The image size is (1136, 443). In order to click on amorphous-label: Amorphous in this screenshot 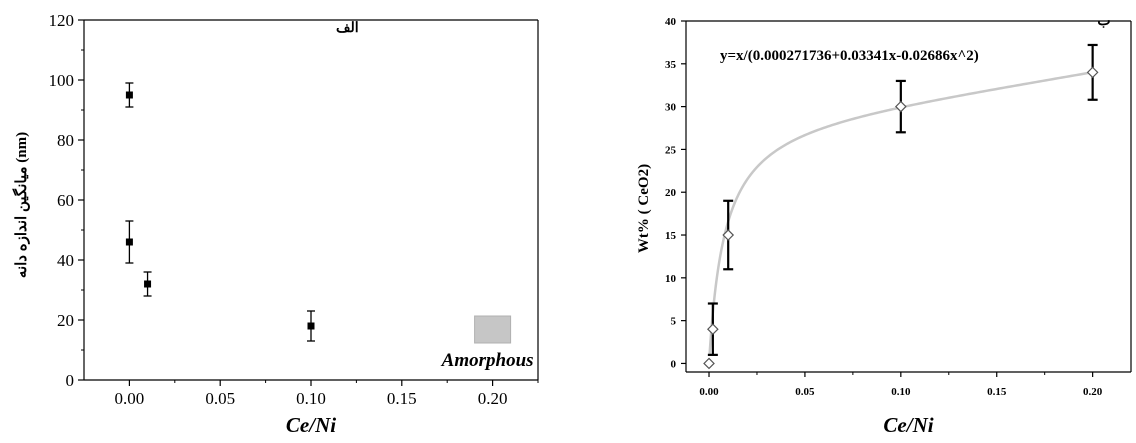, I will do `click(487, 360)`.